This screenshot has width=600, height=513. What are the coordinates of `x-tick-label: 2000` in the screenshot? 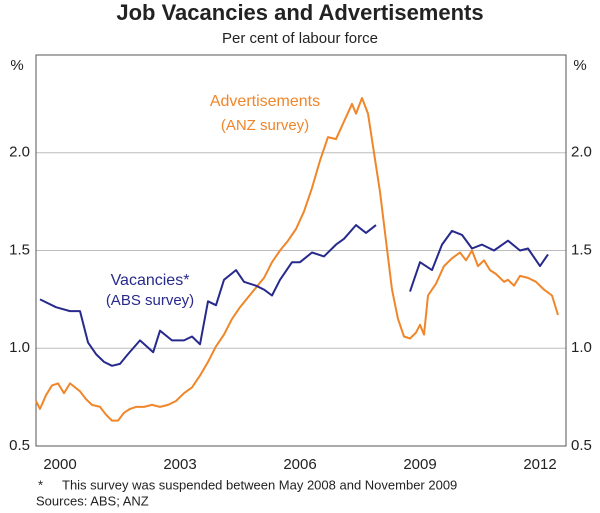 It's located at (59, 464).